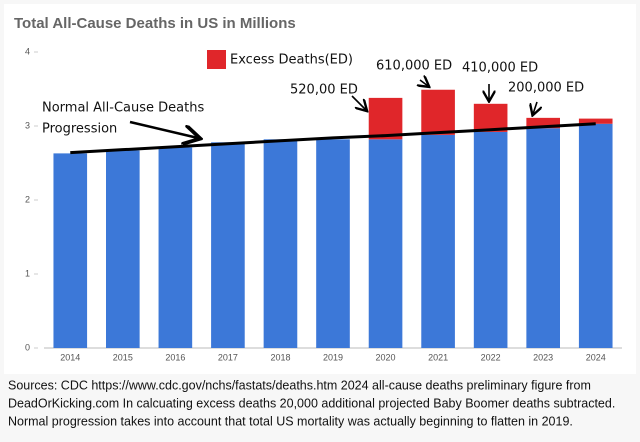  I want to click on y-tick-label: 3, so click(27, 125).